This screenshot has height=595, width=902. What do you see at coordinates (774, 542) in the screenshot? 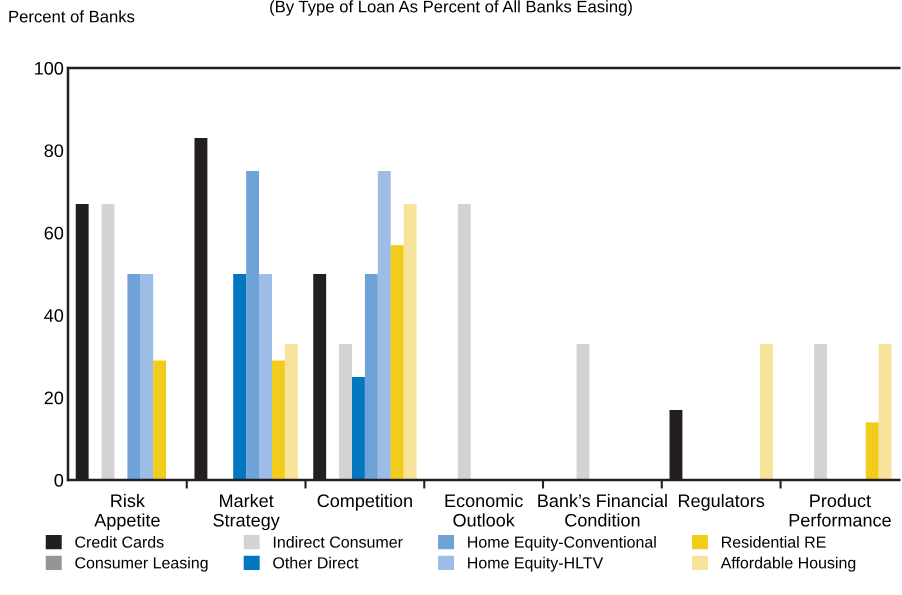
I see `legend-label: Residential RE` at bounding box center [774, 542].